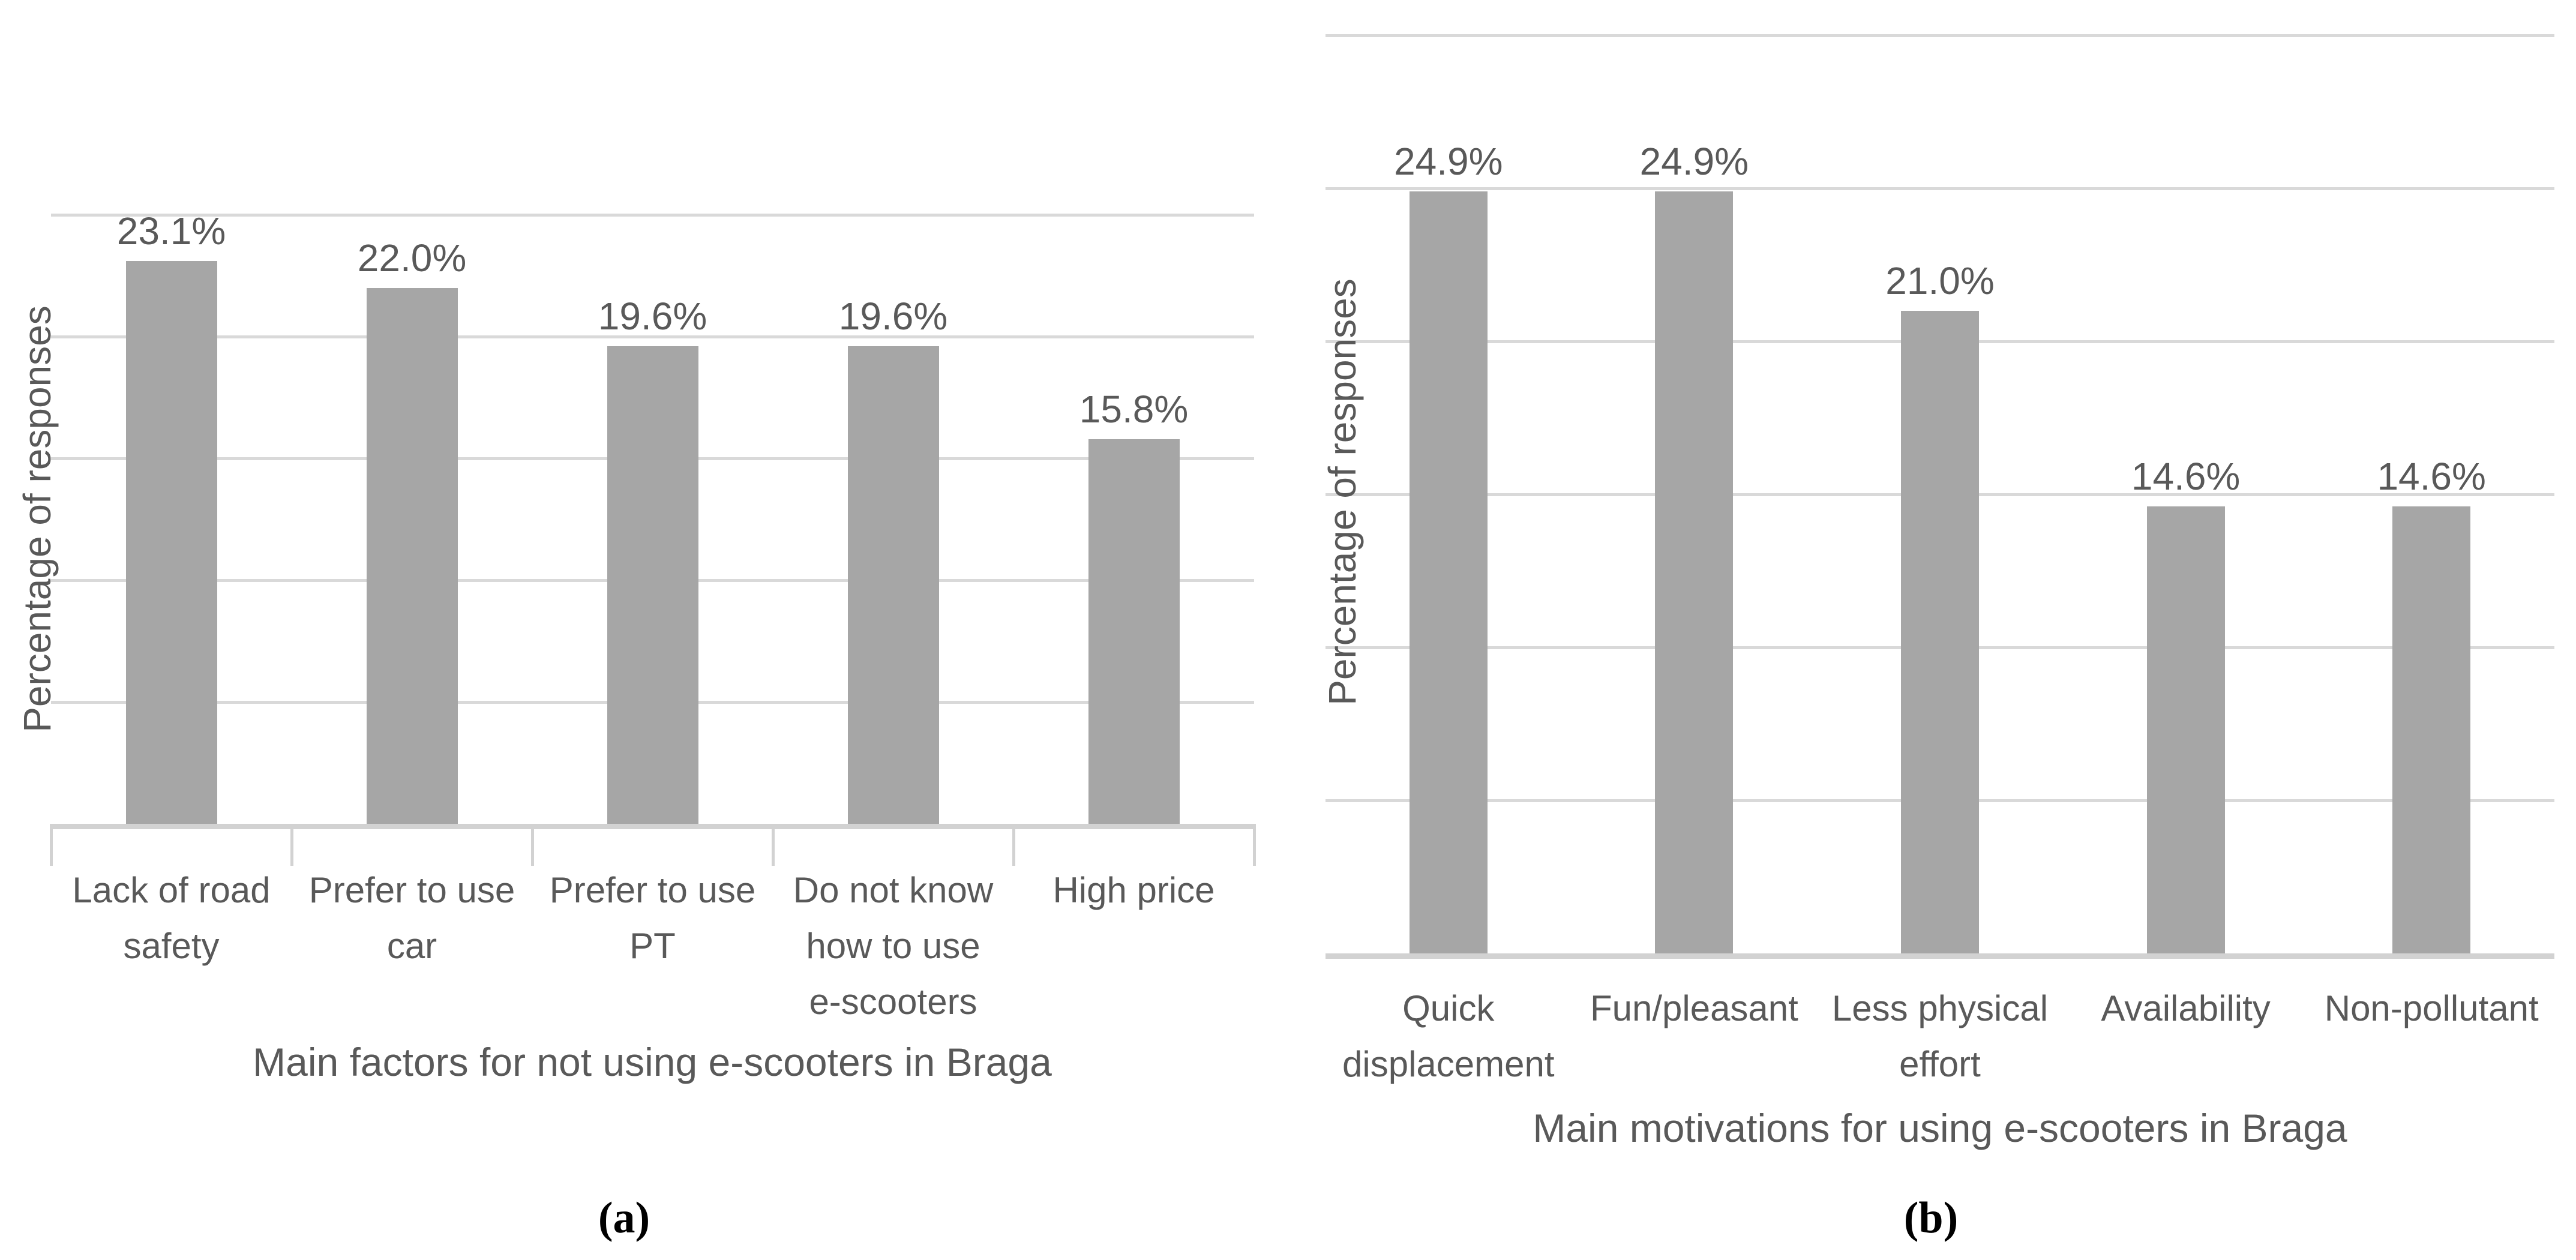 This screenshot has height=1260, width=2576. What do you see at coordinates (2186, 477) in the screenshot?
I see `bar-value-label-4: 14.6%` at bounding box center [2186, 477].